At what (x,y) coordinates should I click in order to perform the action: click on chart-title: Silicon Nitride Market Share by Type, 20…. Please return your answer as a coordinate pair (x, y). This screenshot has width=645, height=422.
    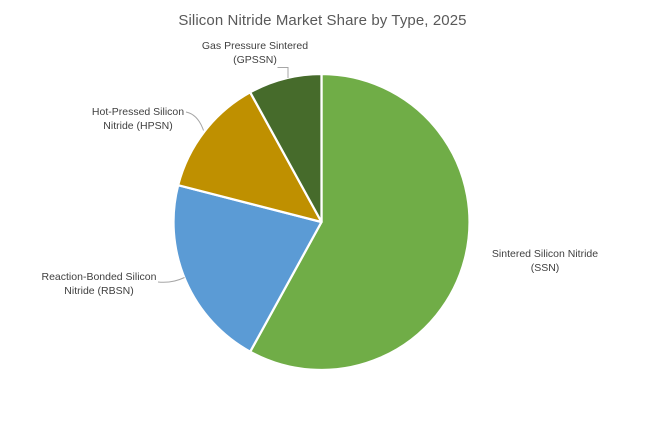
    Looking at the image, I should click on (322, 20).